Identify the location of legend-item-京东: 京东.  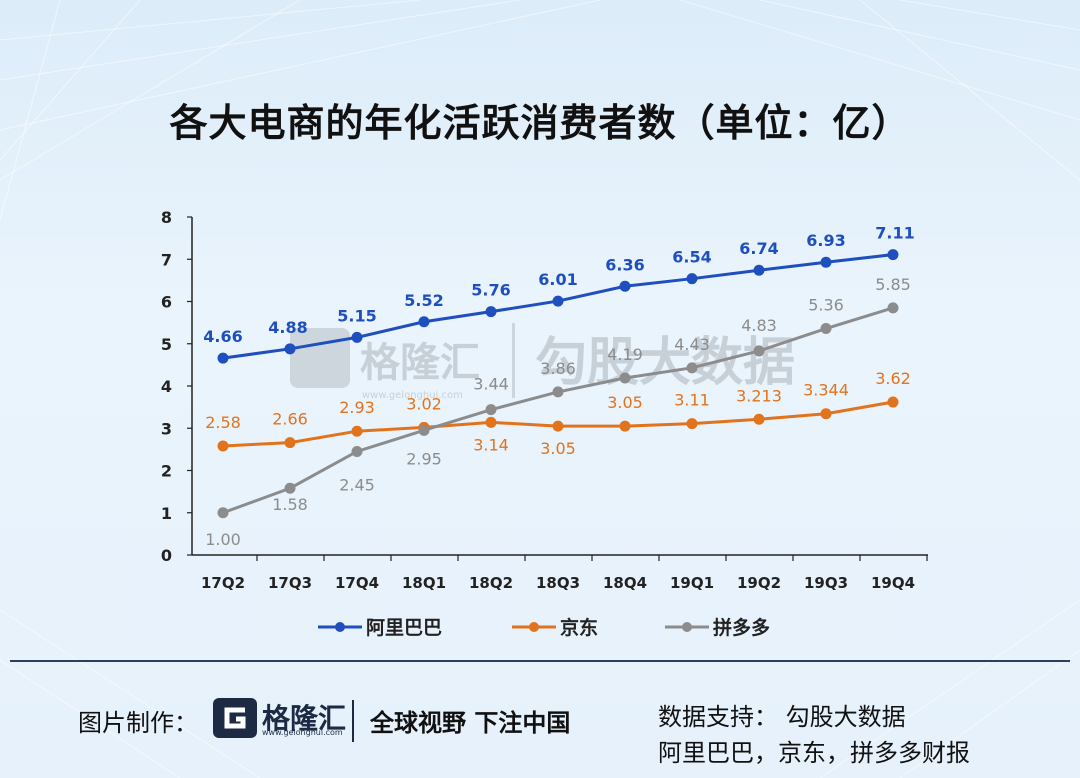
(555, 627).